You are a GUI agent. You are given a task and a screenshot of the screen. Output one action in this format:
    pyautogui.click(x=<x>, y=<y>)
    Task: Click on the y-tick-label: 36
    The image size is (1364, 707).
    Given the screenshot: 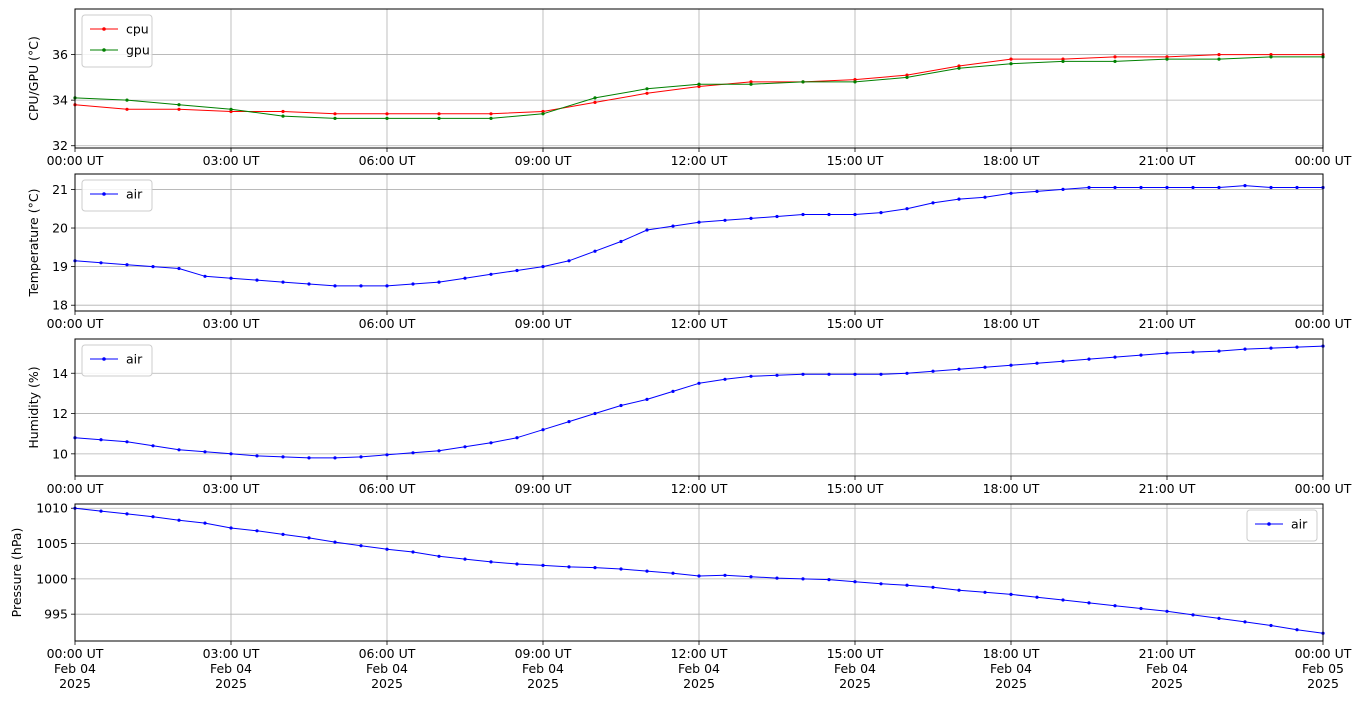 What is the action you would take?
    pyautogui.click(x=60, y=54)
    